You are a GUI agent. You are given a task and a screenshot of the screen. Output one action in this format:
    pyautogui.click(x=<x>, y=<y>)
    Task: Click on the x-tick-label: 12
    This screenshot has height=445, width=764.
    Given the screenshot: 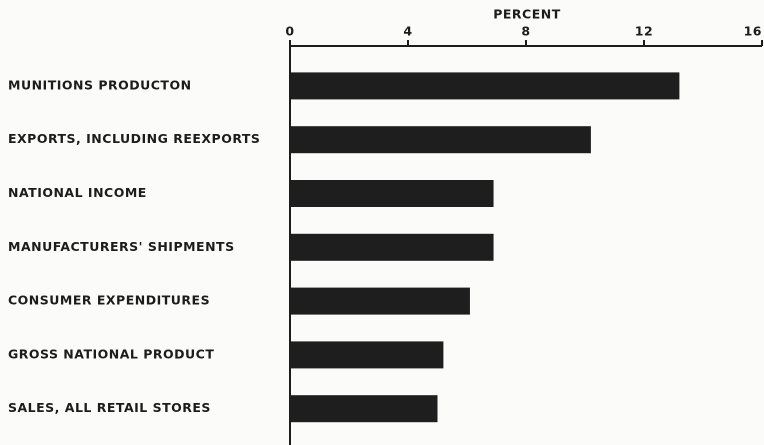 What is the action you would take?
    pyautogui.click(x=644, y=31)
    